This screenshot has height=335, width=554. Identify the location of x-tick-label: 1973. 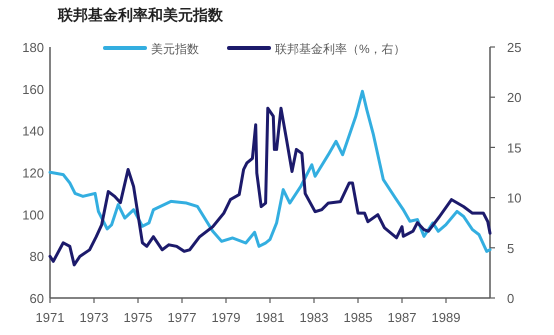
(94, 317).